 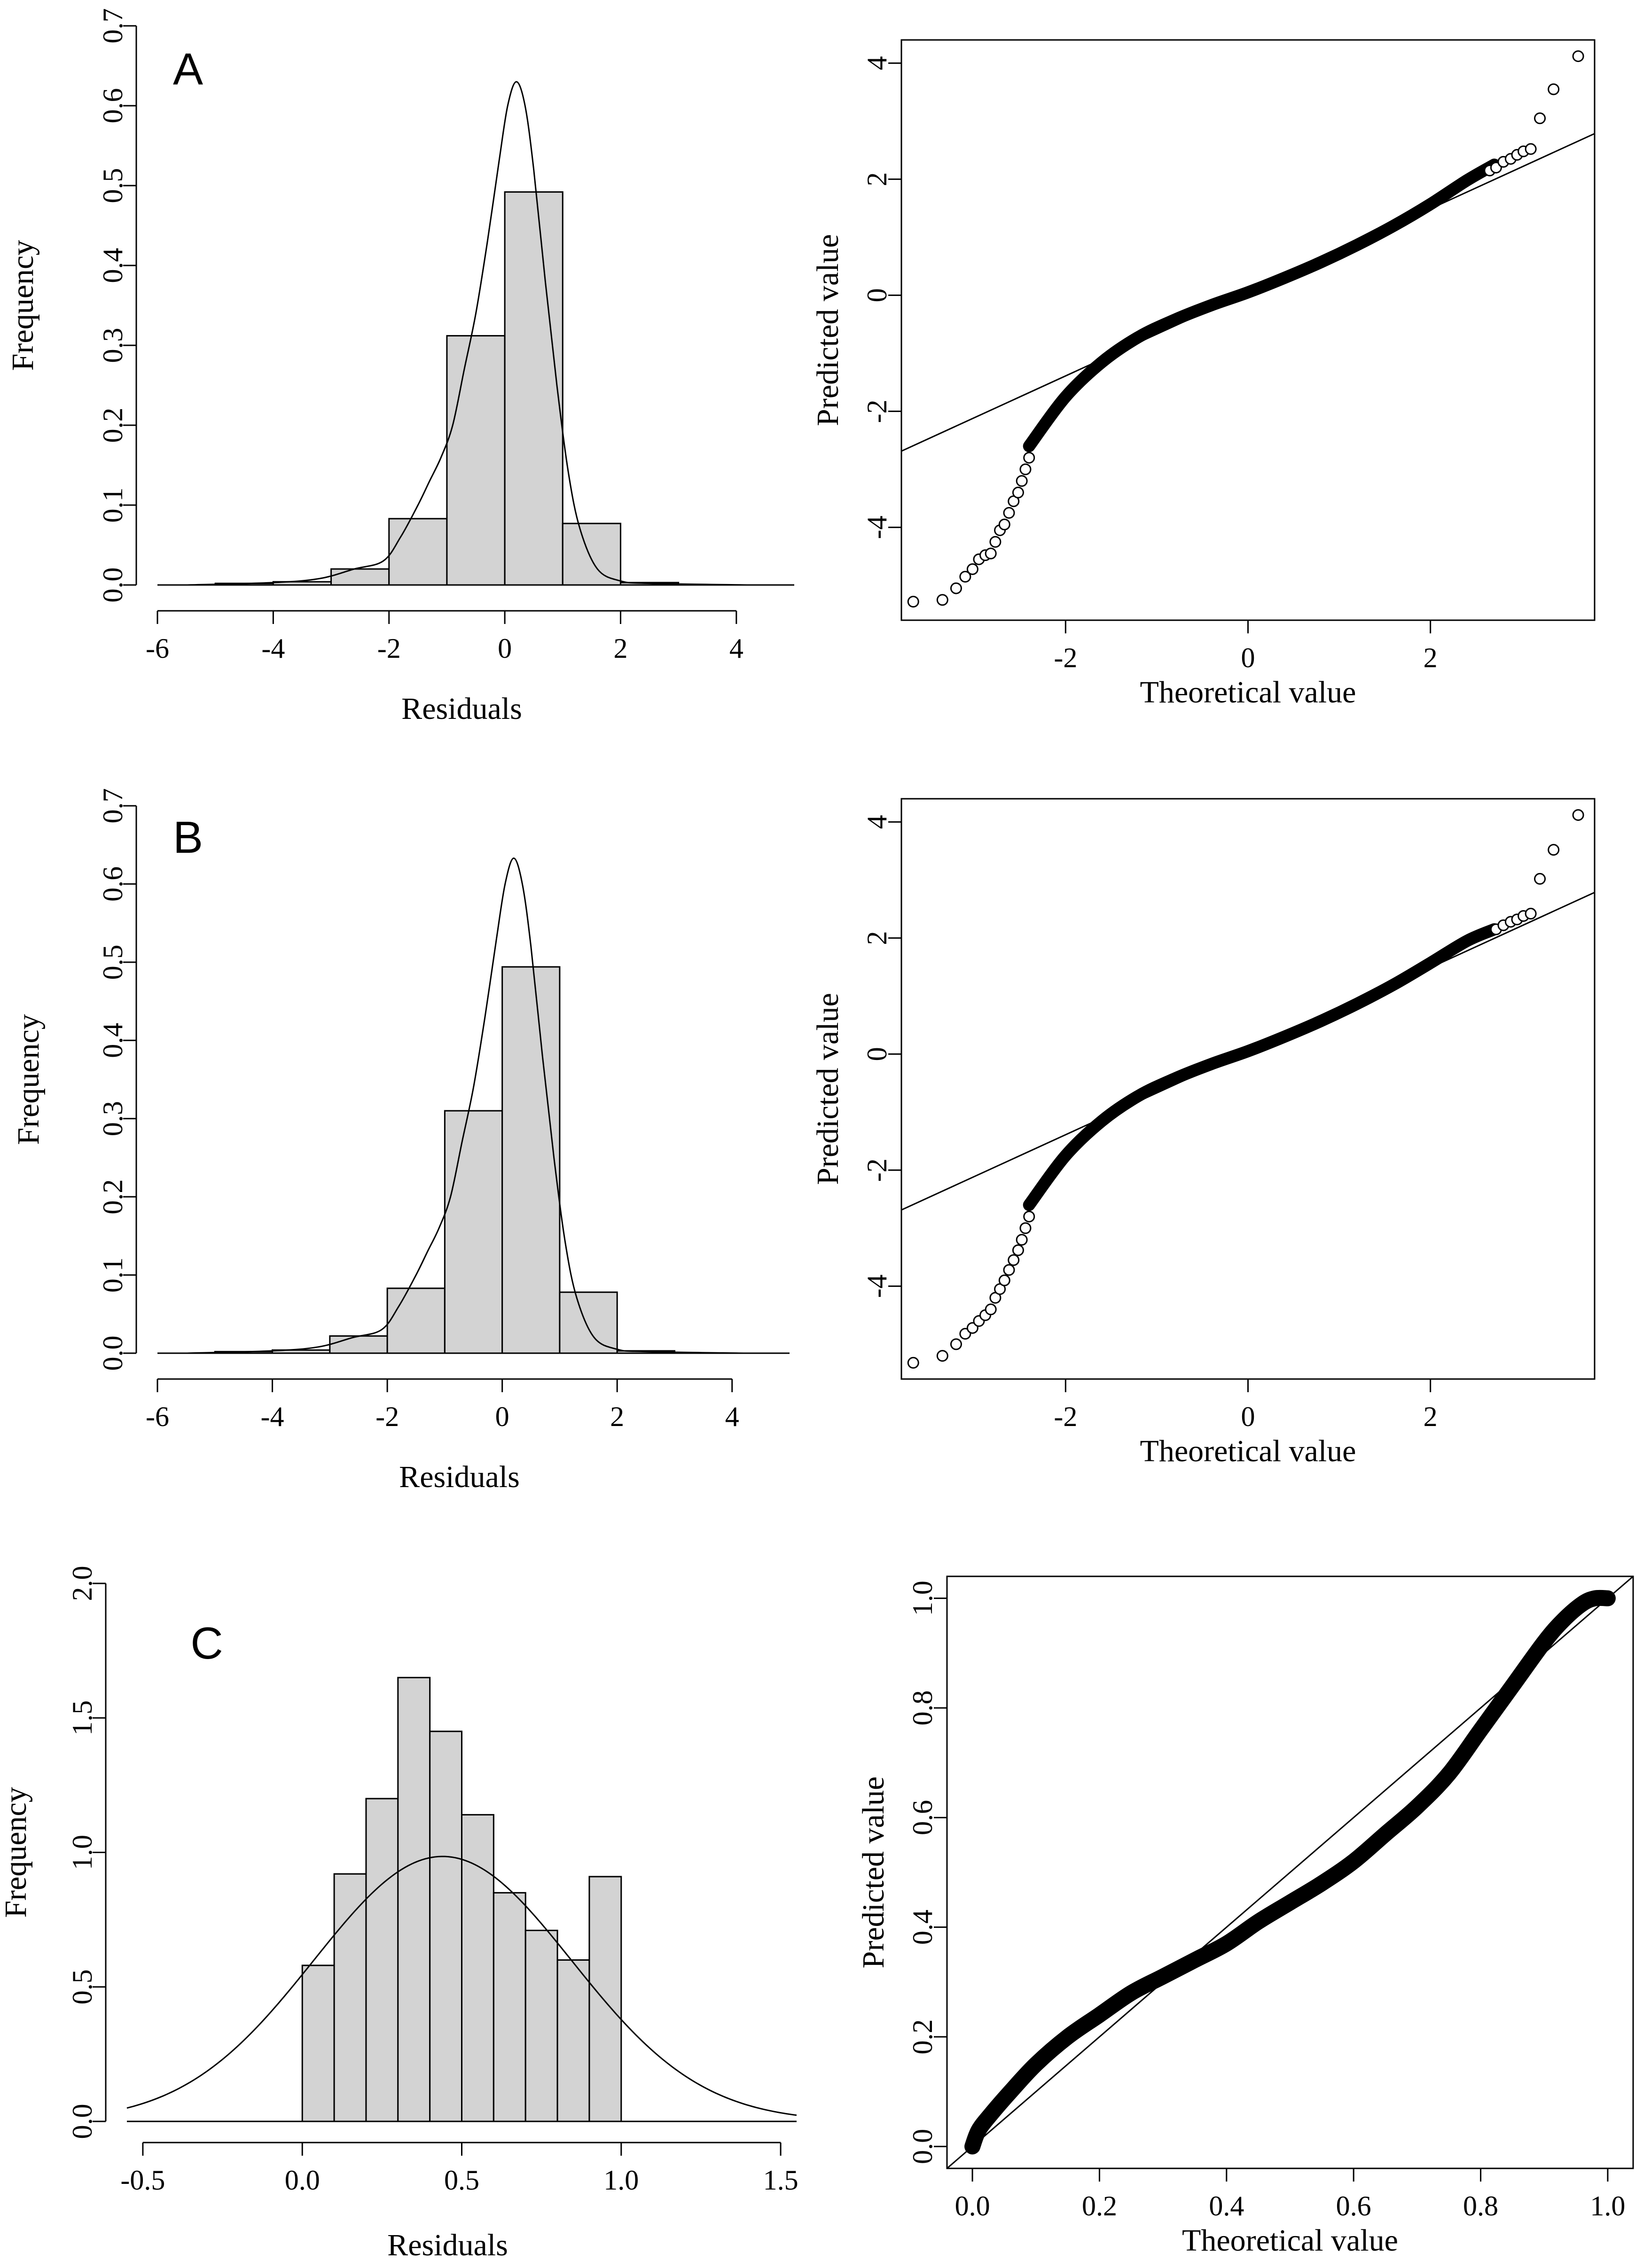 What do you see at coordinates (112, 345) in the screenshot?
I see `y-tick-label: 0.3` at bounding box center [112, 345].